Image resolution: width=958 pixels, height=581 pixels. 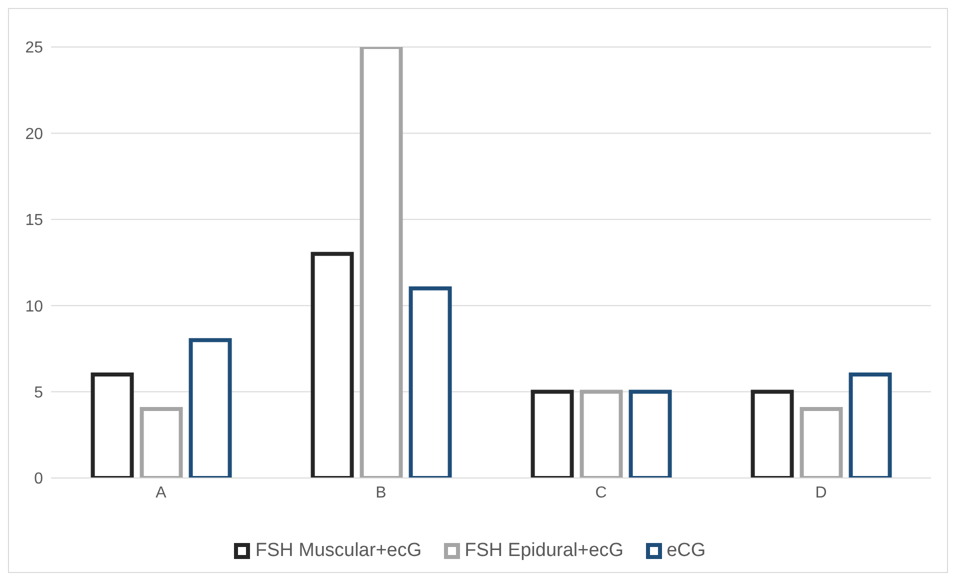 I want to click on y-tick-label: 25, so click(x=34, y=48).